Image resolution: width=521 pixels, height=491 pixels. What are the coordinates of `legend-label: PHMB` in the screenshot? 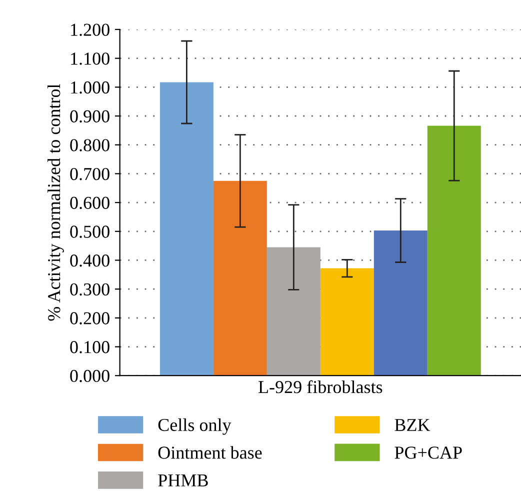 It's located at (183, 480).